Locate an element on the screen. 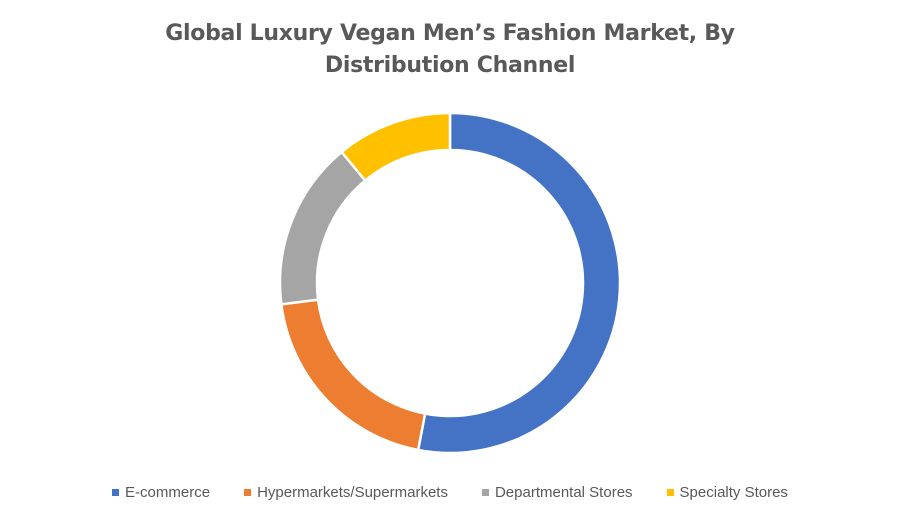 The width and height of the screenshot is (900, 525). legend-item-hypermarkets-supermarkets: Hypermarkets/Supermarkets is located at coordinates (346, 492).